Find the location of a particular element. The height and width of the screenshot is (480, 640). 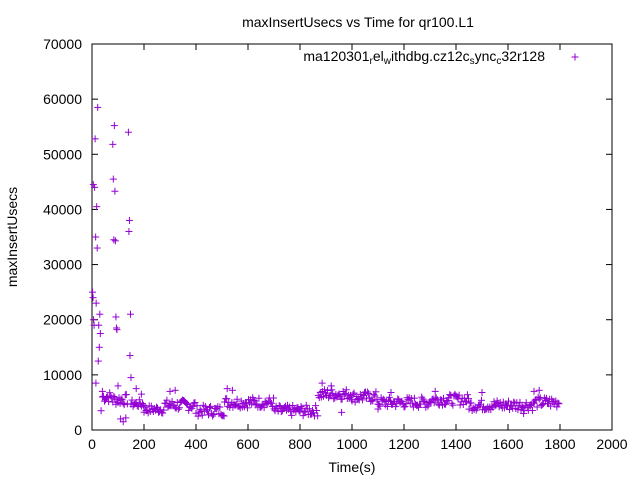

legend-label: ma120301relwithdbg.cz12csyncc32r128 is located at coordinates (424, 57).